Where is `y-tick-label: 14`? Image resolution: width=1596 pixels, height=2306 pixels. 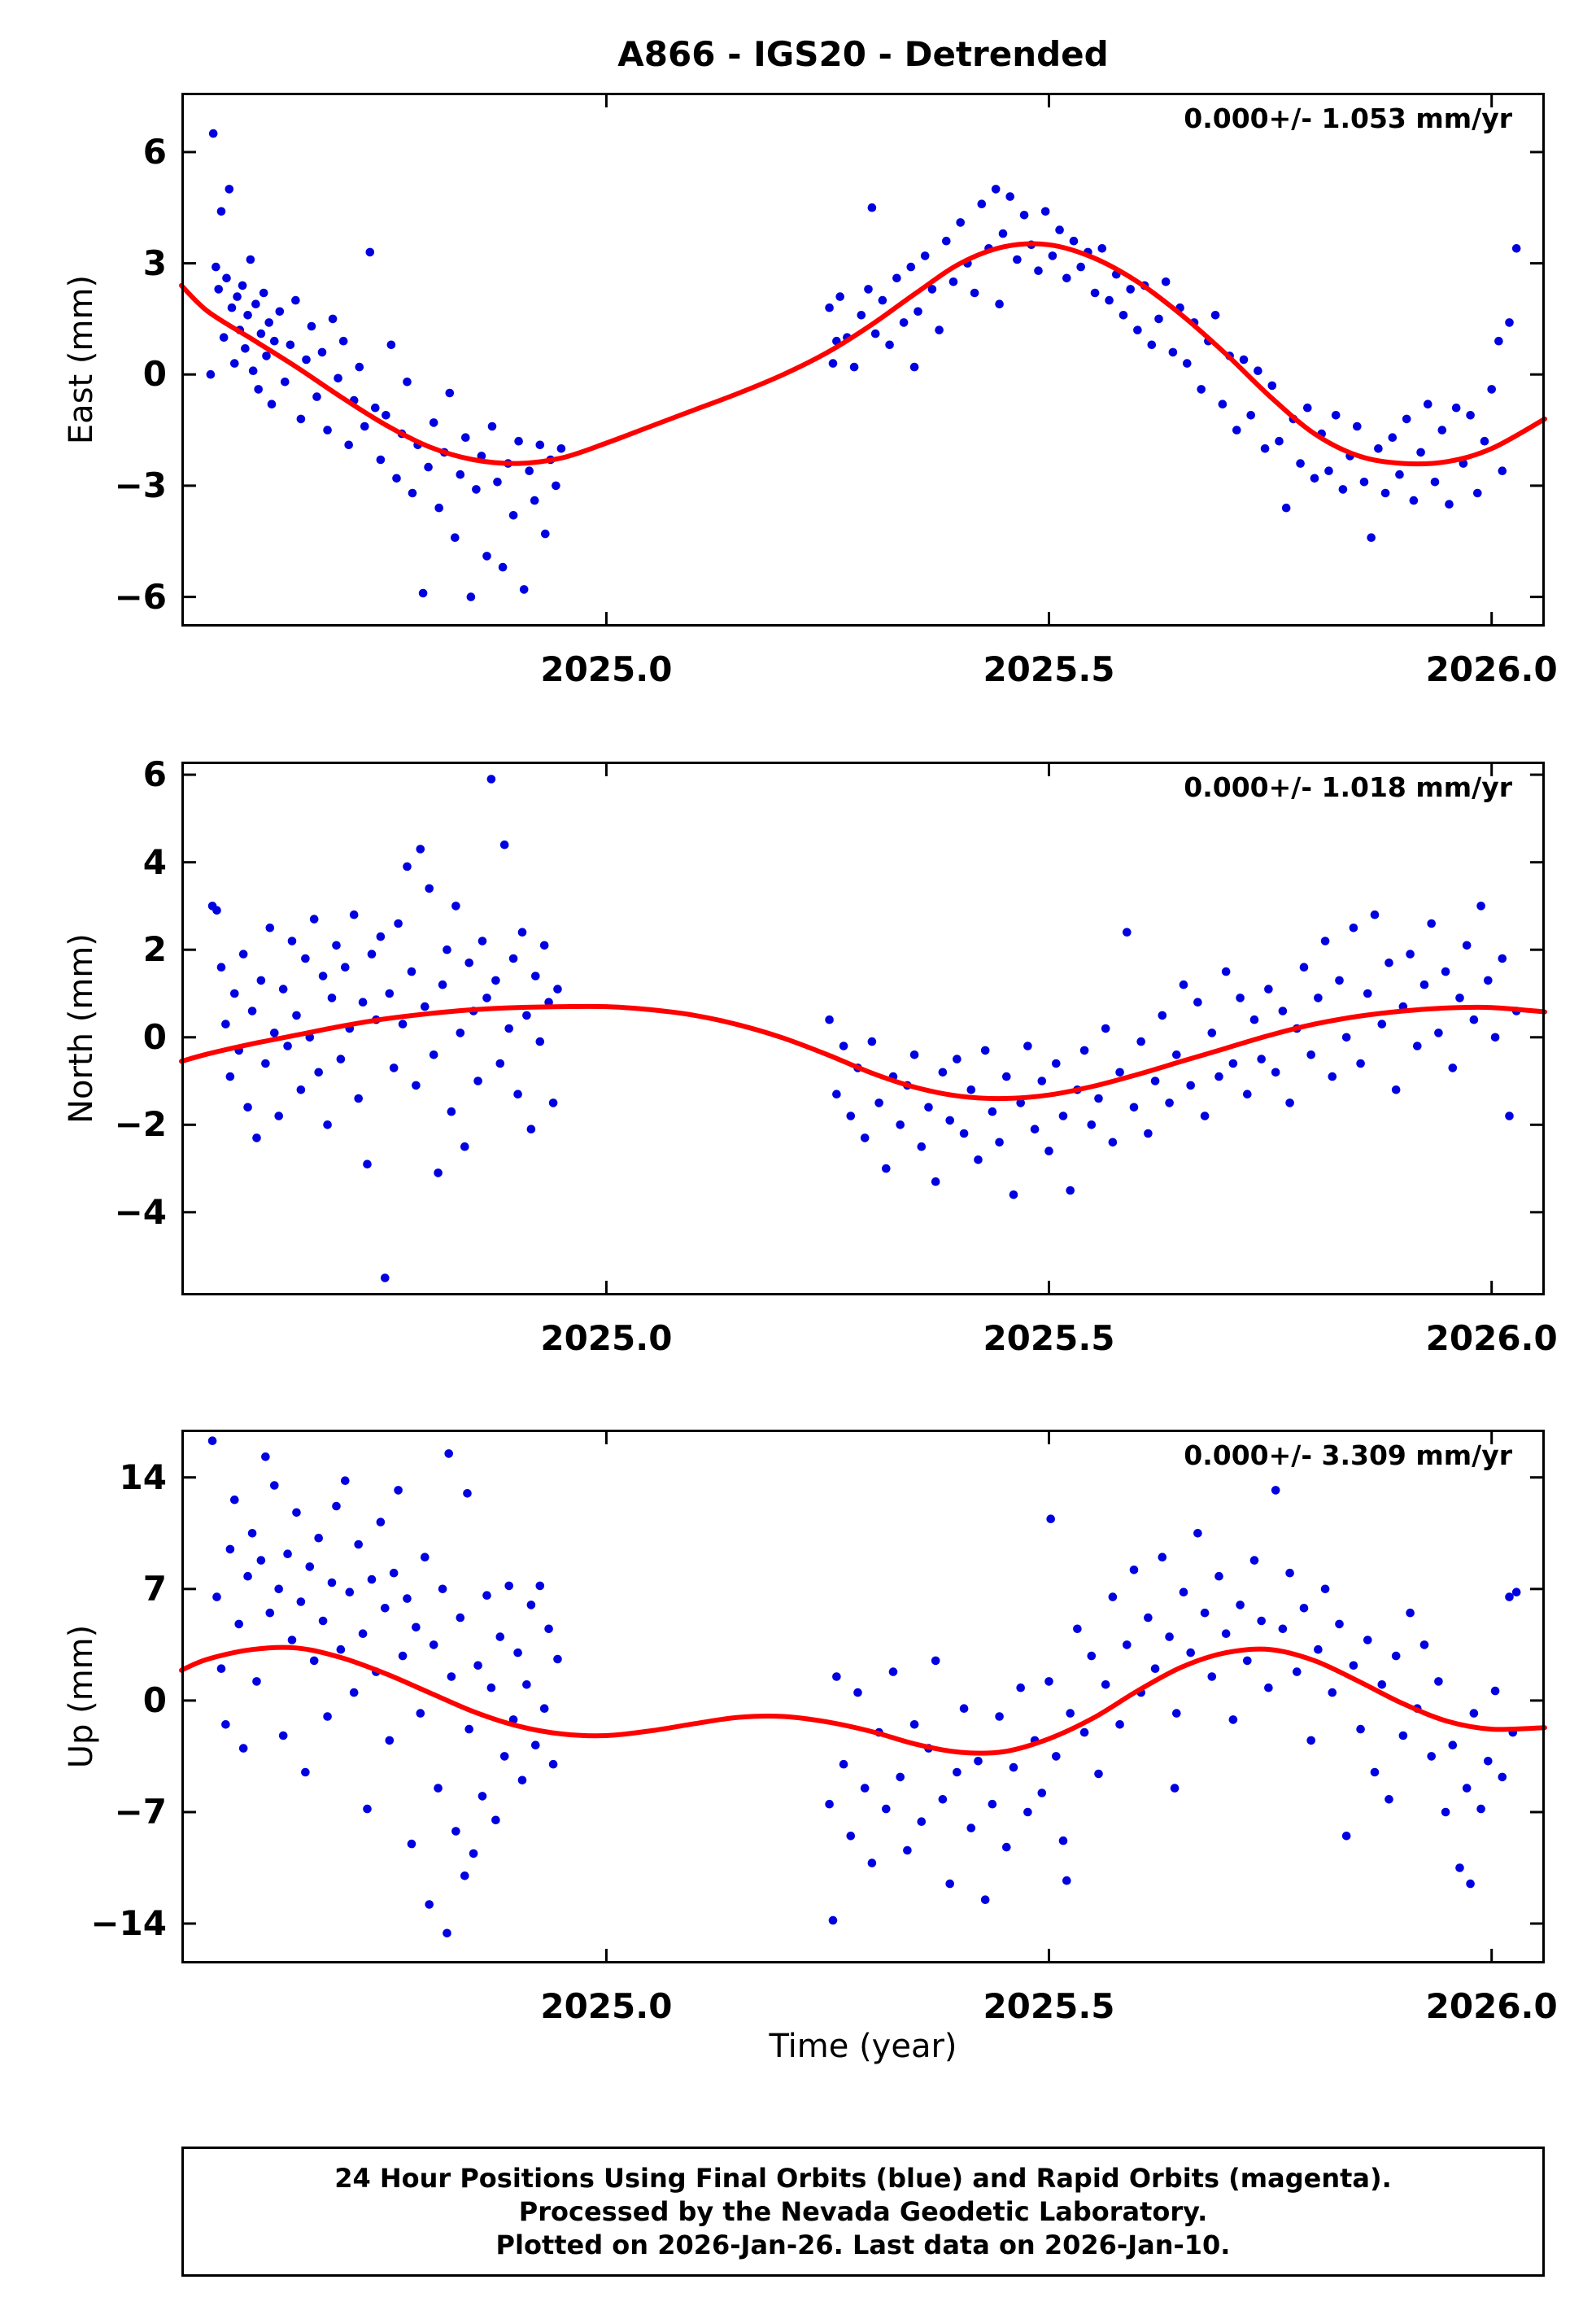 y-tick-label: 14 is located at coordinates (143, 1477).